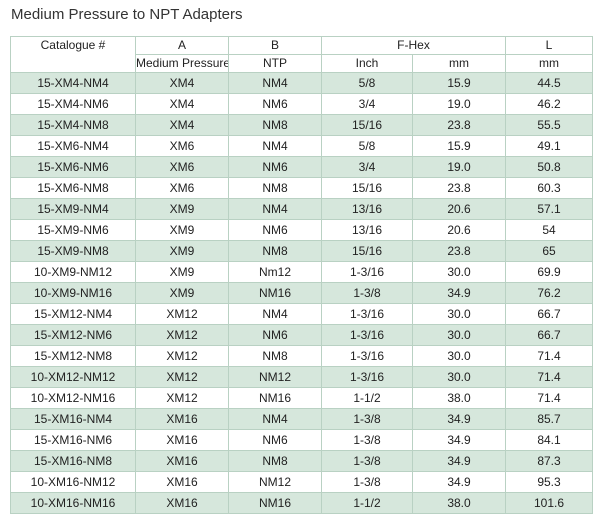 The height and width of the screenshot is (516, 600). Describe the element at coordinates (73, 83) in the screenshot. I see `cell-catalogue: 15-XM4-NM4` at that location.